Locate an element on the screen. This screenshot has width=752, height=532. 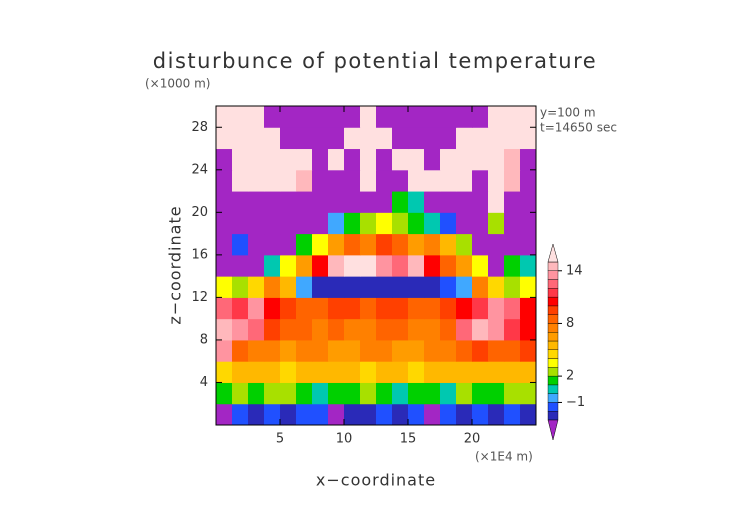
y-unit: (×1000 m) is located at coordinates (177, 84).